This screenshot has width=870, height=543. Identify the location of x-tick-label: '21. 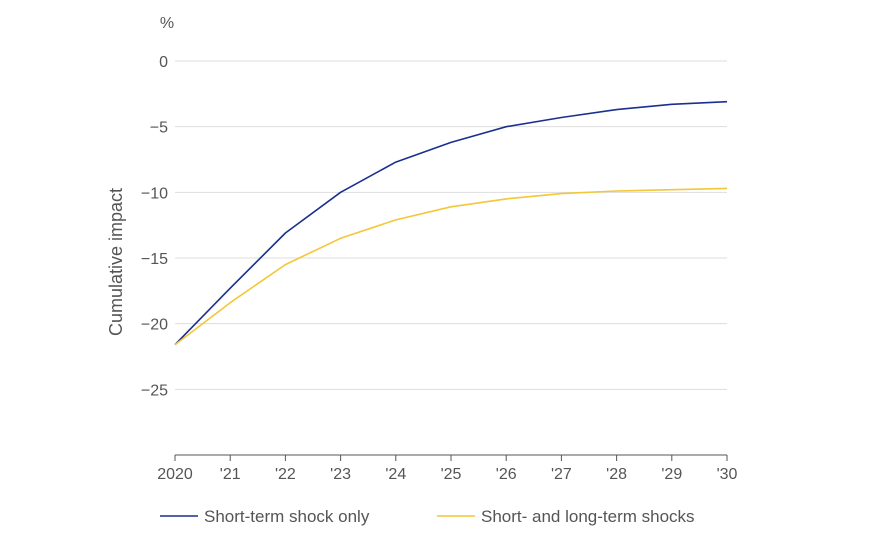
(230, 474).